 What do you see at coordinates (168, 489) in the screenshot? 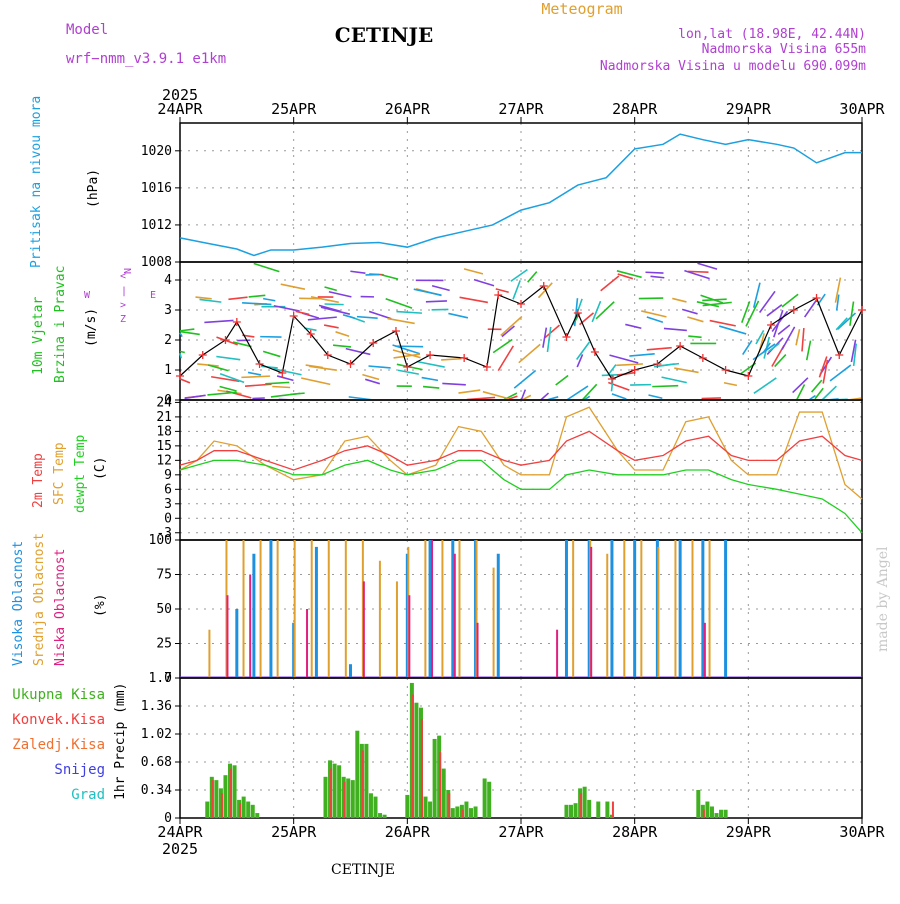
I see `y-tick-label: 6` at bounding box center [168, 489].